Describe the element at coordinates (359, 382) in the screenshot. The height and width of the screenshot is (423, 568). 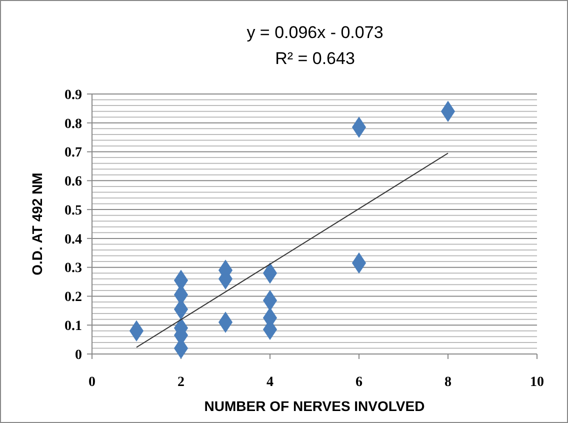
I see `x-tick-label: 6` at that location.